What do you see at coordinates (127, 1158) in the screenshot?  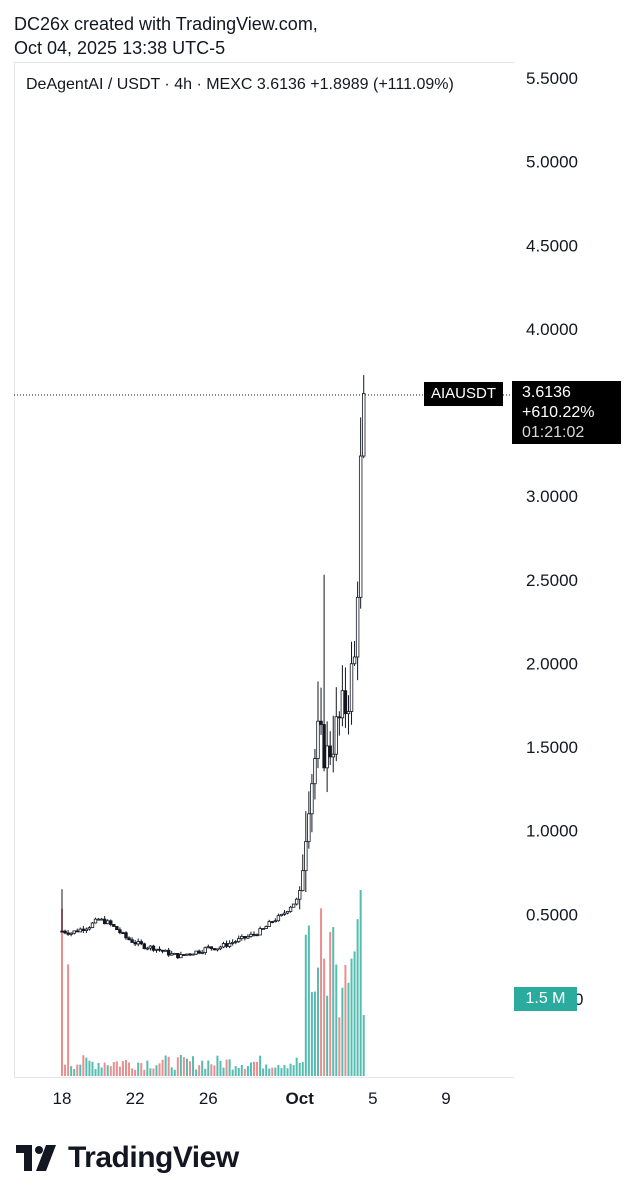 I see `tradingview-logo: TradingView` at bounding box center [127, 1158].